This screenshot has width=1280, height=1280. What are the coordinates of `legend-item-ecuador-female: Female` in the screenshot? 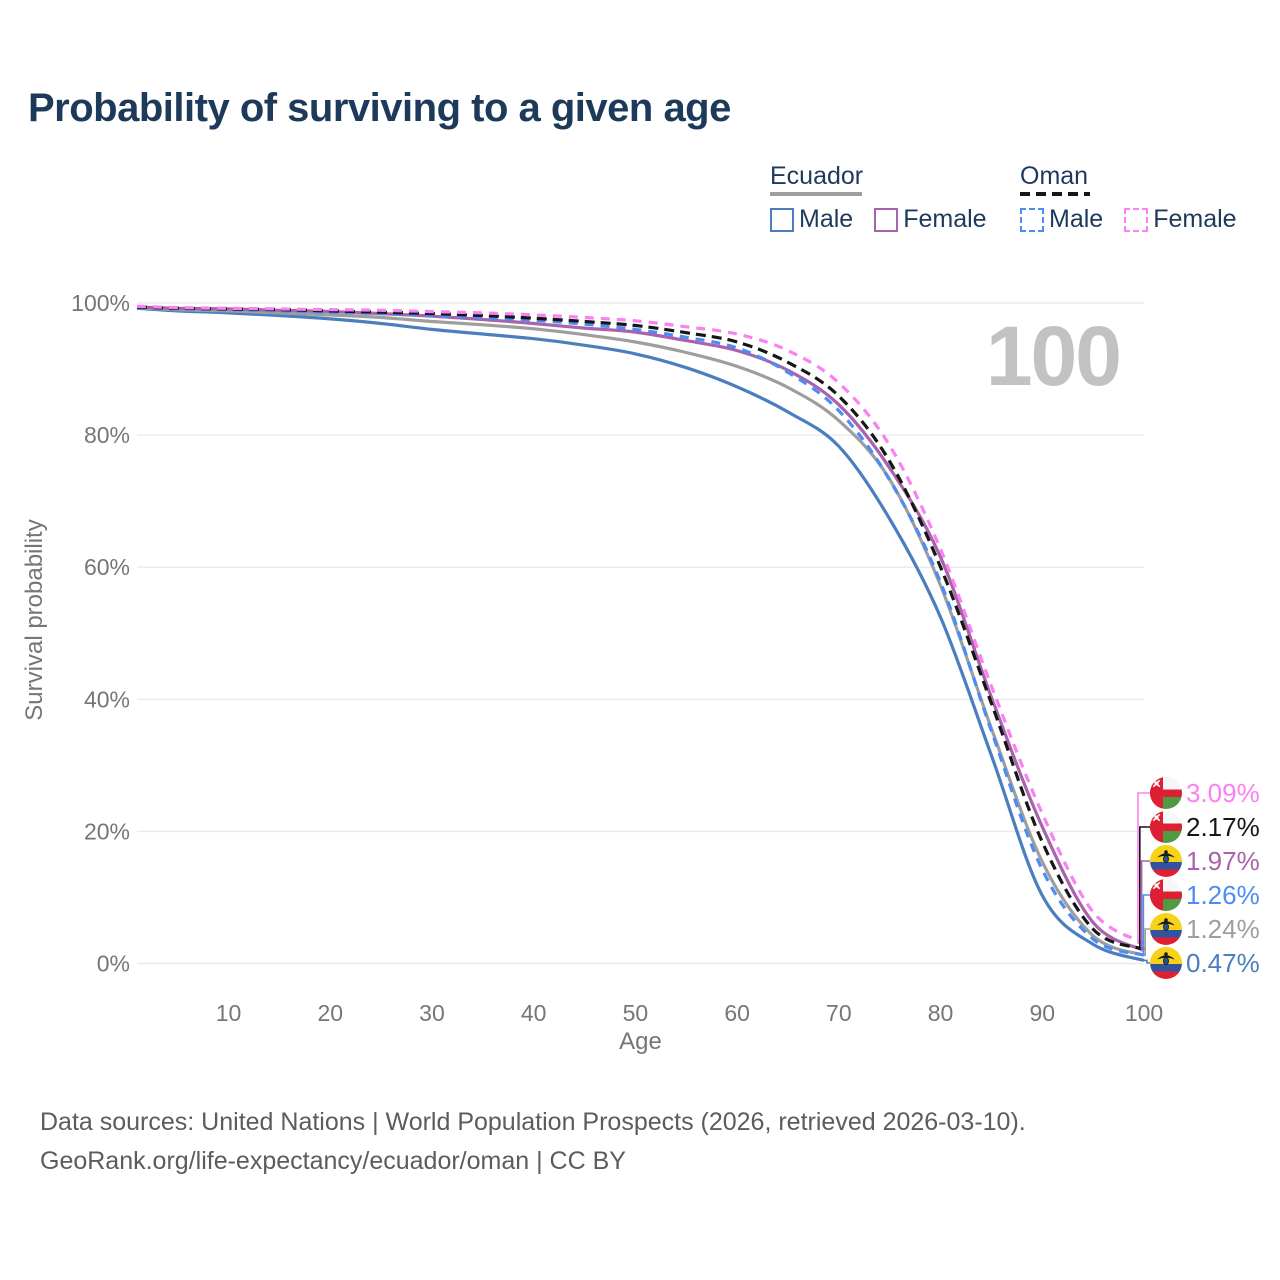 It's located at (930, 219).